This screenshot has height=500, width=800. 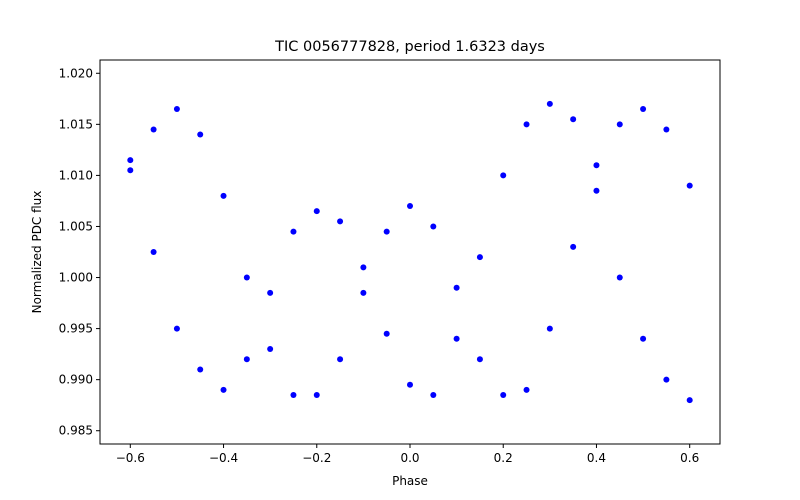 What do you see at coordinates (76, 124) in the screenshot?
I see `y-tick-label: 1.015` at bounding box center [76, 124].